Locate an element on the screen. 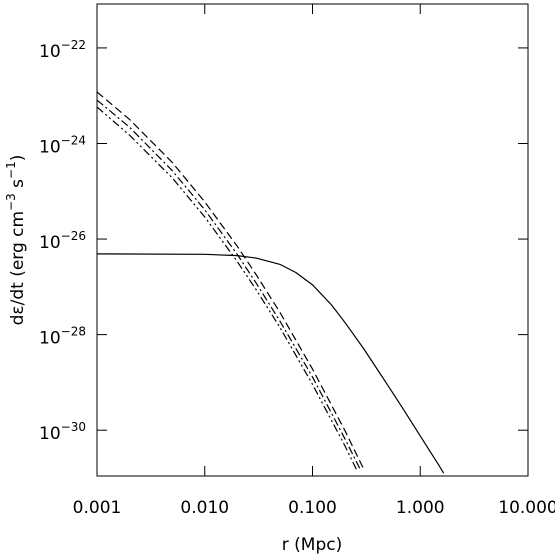 The height and width of the screenshot is (559, 555). y-tick-label: 10−22 is located at coordinates (62, 49).